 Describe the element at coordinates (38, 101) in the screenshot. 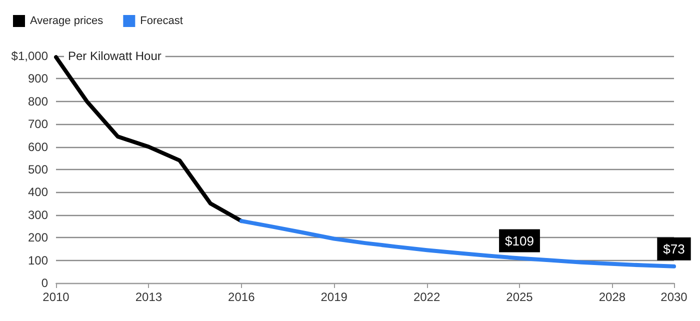

I see `y-tick-label: 800` at that location.